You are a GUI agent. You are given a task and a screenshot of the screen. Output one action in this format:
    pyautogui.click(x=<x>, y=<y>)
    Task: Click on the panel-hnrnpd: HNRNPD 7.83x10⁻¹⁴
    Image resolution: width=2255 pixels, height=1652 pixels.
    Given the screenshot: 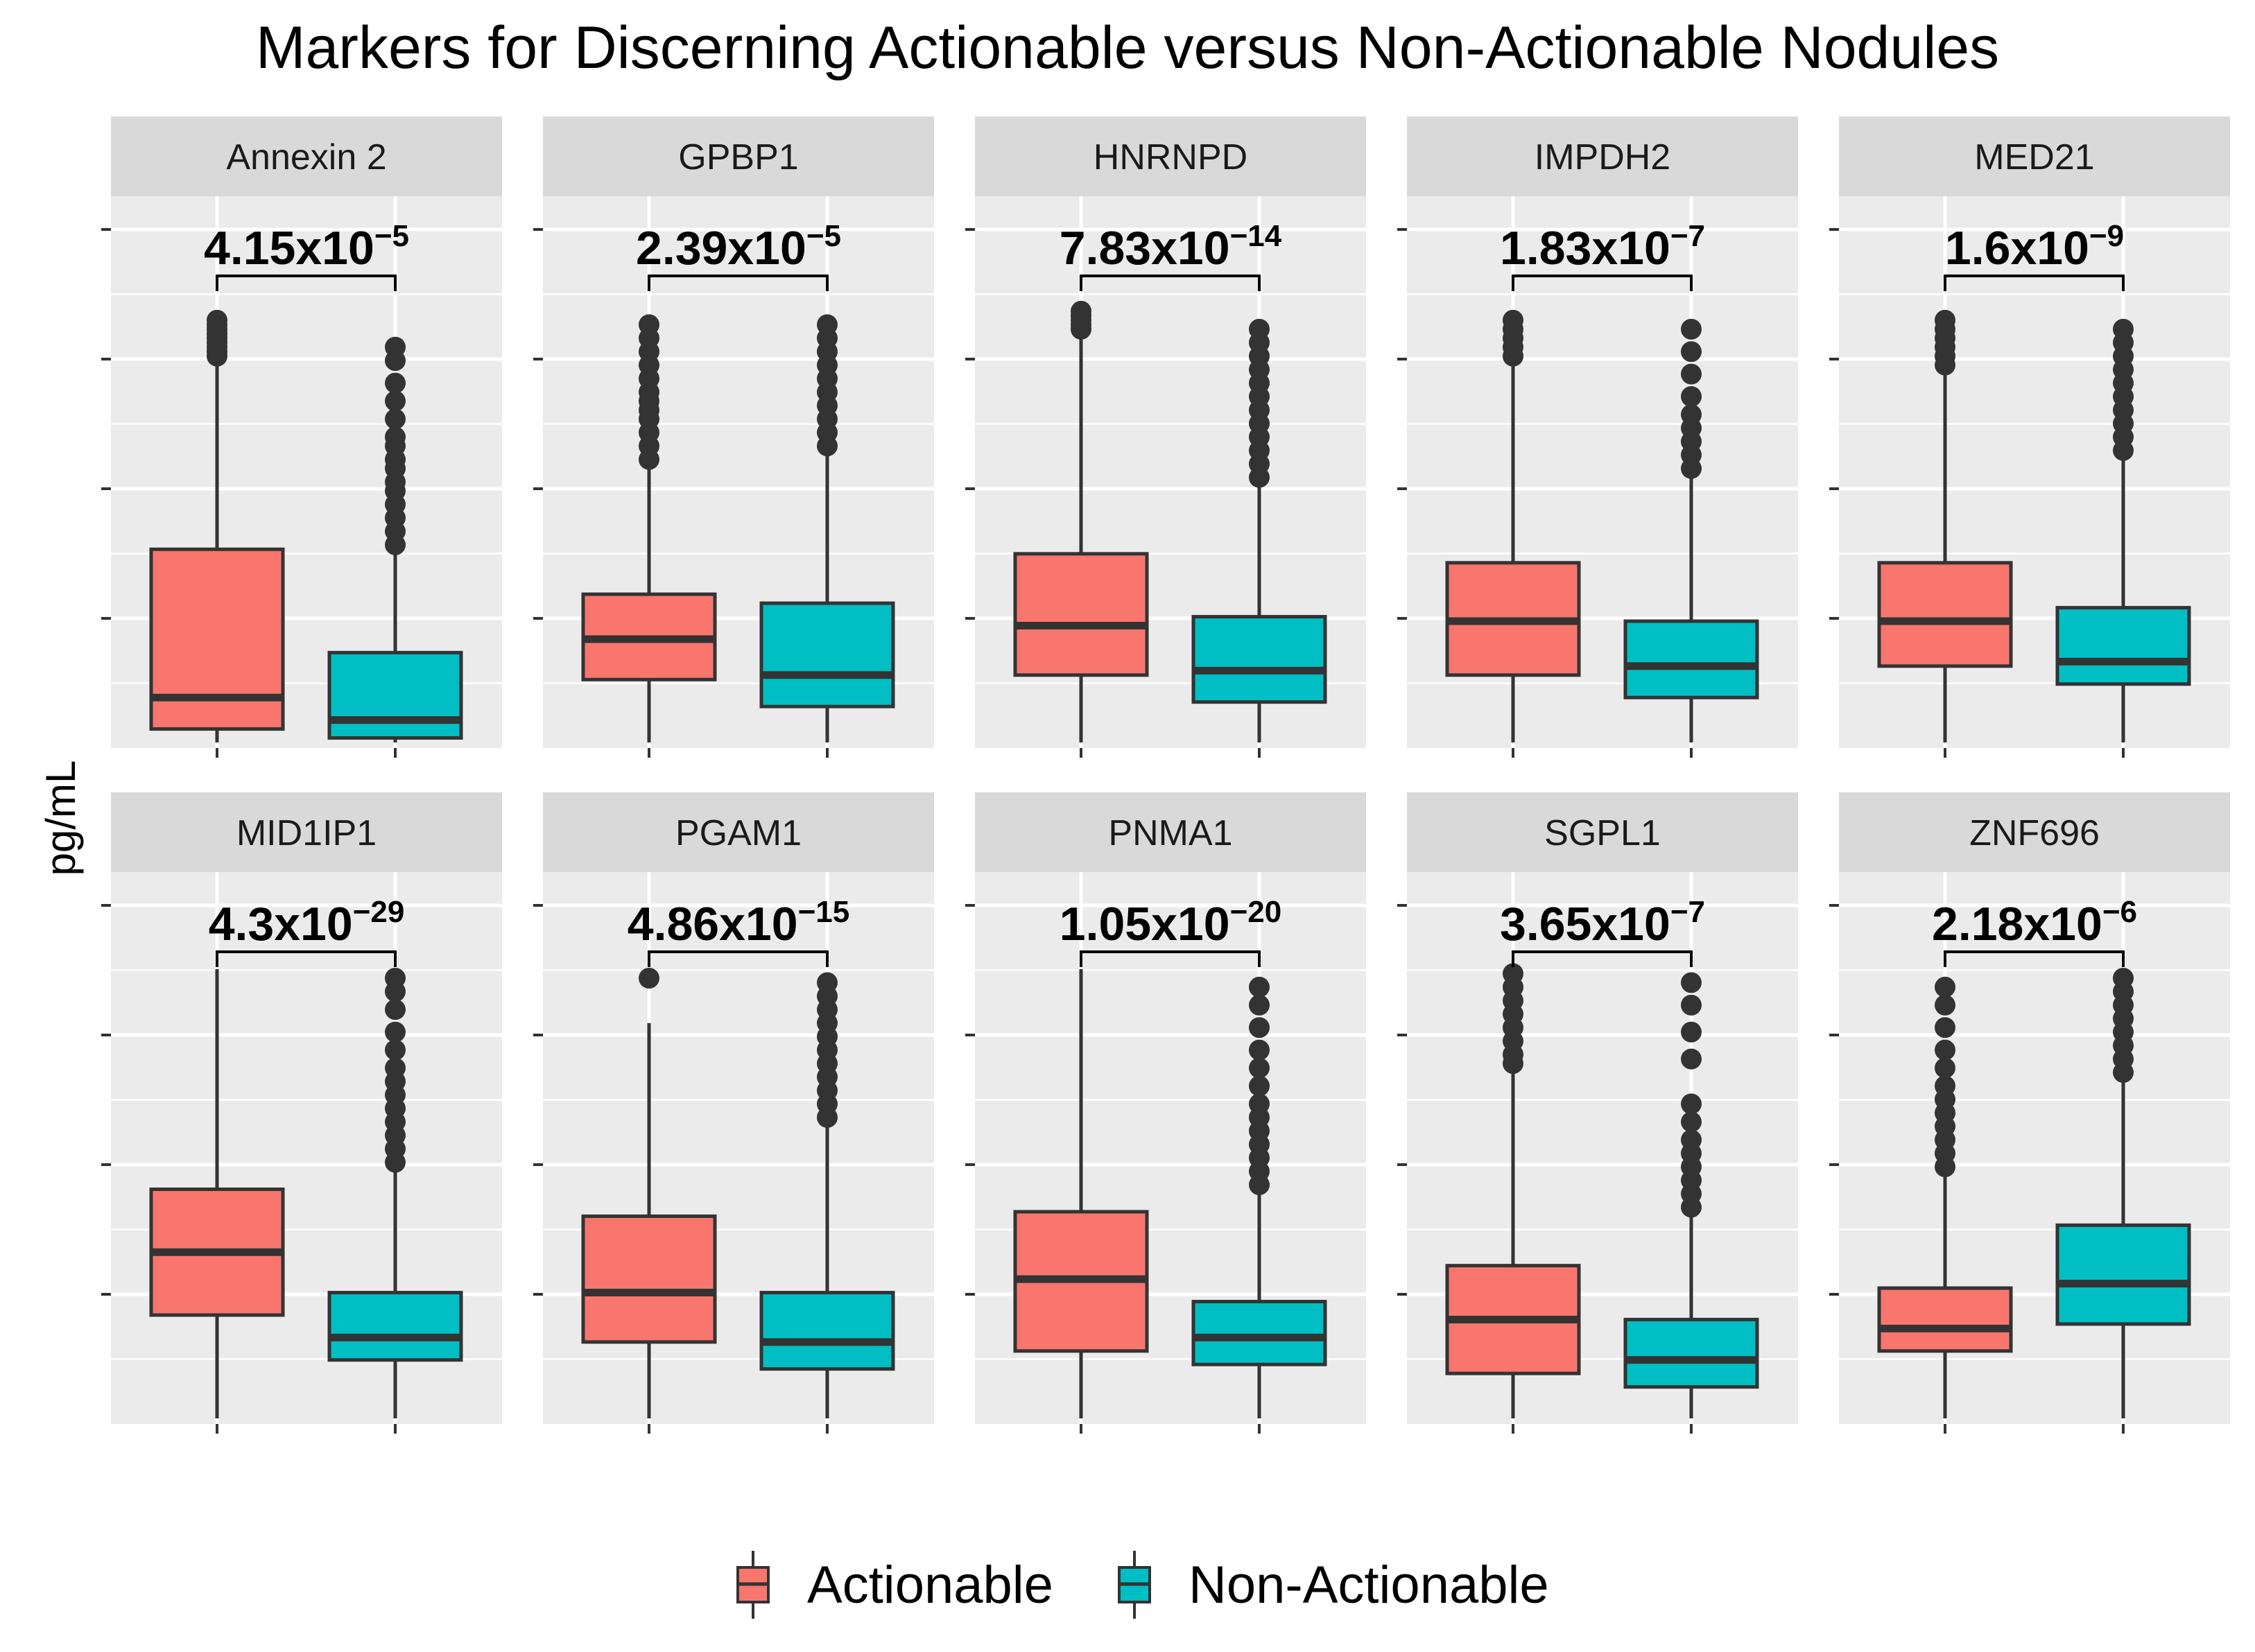 What is the action you would take?
    pyautogui.click(x=1165, y=437)
    